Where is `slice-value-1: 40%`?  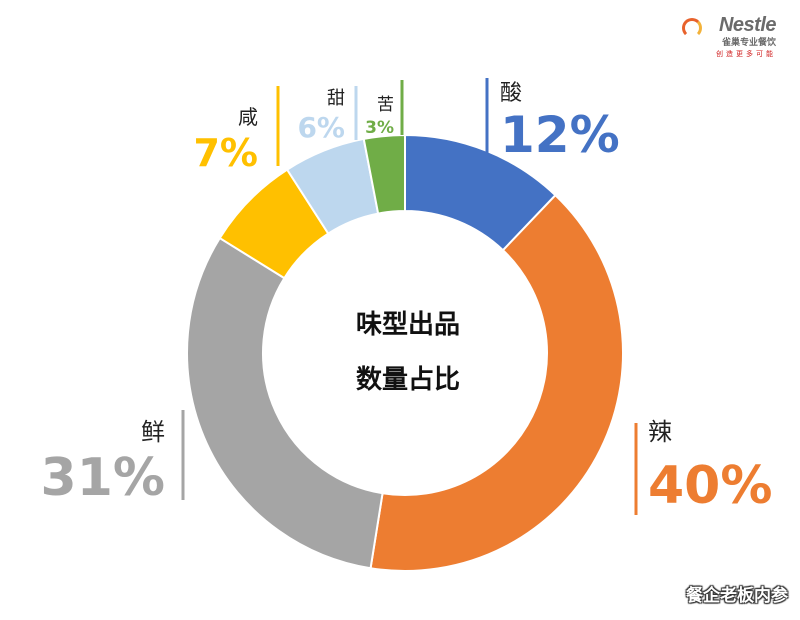 slice-value-1: 40% is located at coordinates (710, 486).